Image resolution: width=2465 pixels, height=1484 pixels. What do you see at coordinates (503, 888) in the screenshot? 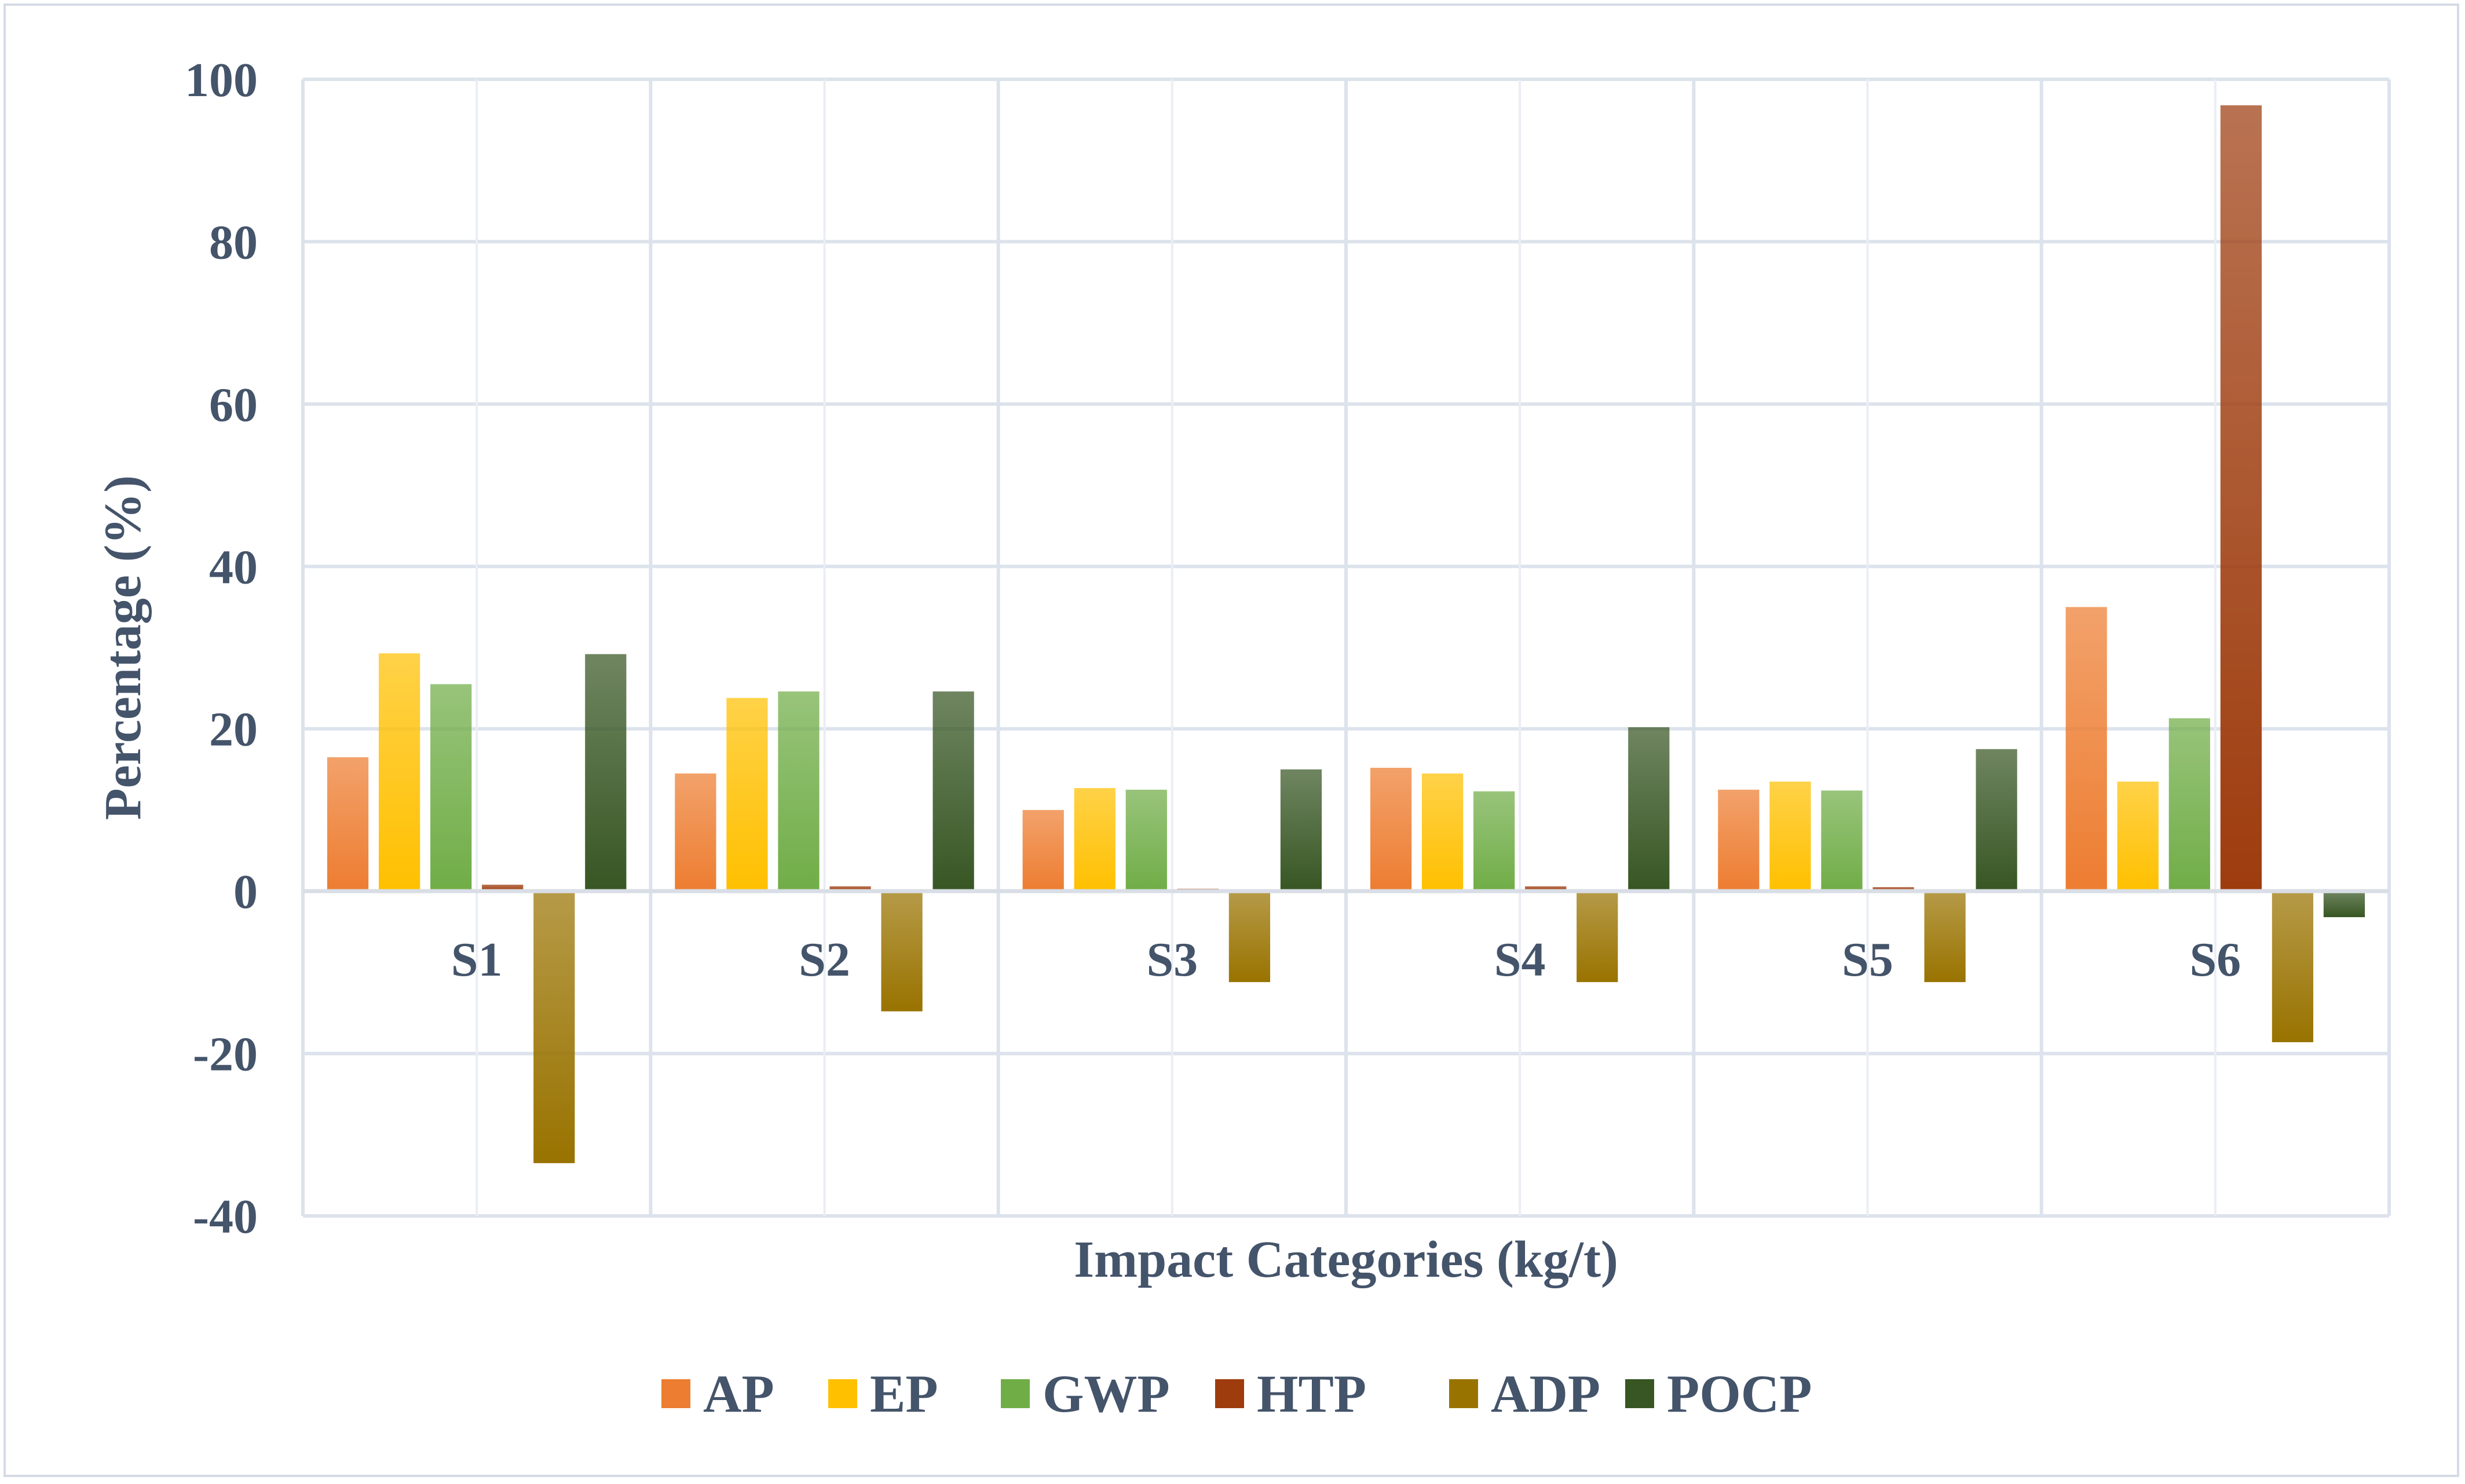
I see `bar-htp-s1` at bounding box center [503, 888].